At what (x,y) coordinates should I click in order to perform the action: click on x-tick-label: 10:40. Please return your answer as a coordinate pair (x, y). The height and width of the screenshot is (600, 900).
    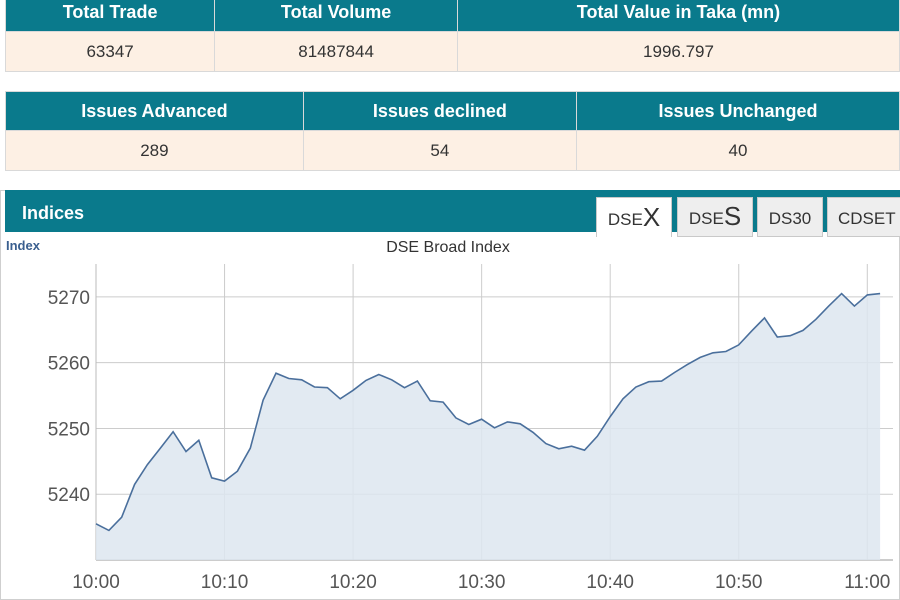
    Looking at the image, I should click on (610, 582).